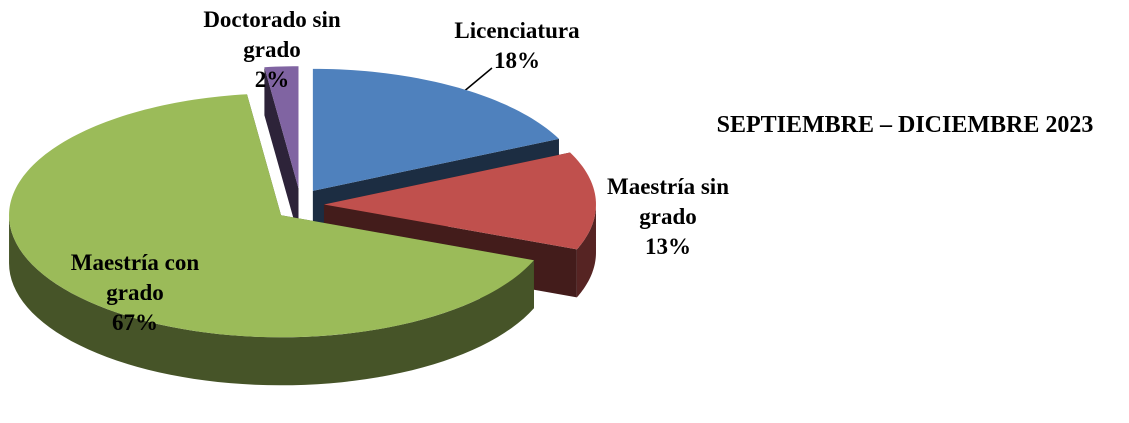 This screenshot has height=423, width=1129. I want to click on slice-label: Maestría con grado 67%, so click(135, 293).